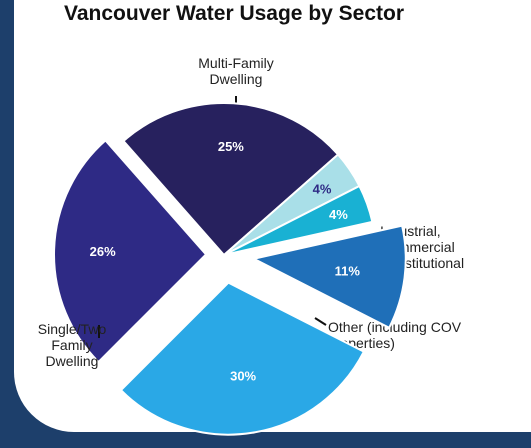 Image resolution: width=531 pixels, height=448 pixels. I want to click on pie-slice-multi-family-dwelling, so click(130, 251).